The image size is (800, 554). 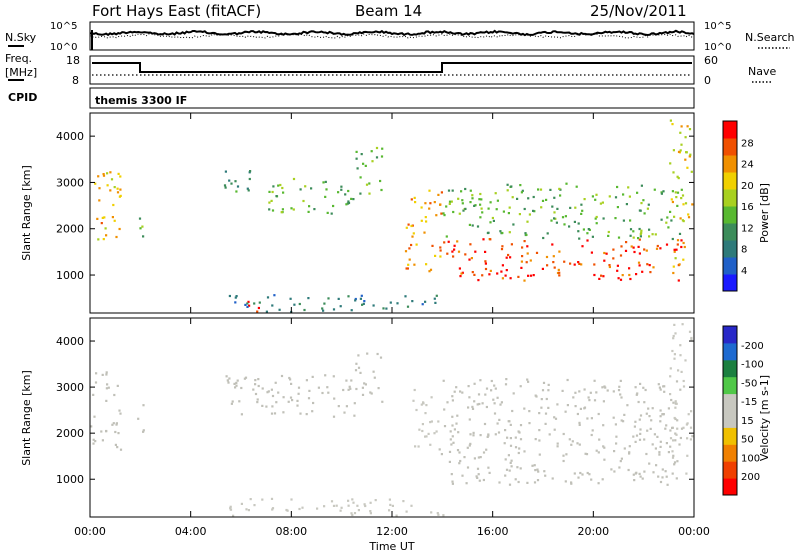 I want to click on nsearch-tick-top: 10^5, so click(x=717, y=26).